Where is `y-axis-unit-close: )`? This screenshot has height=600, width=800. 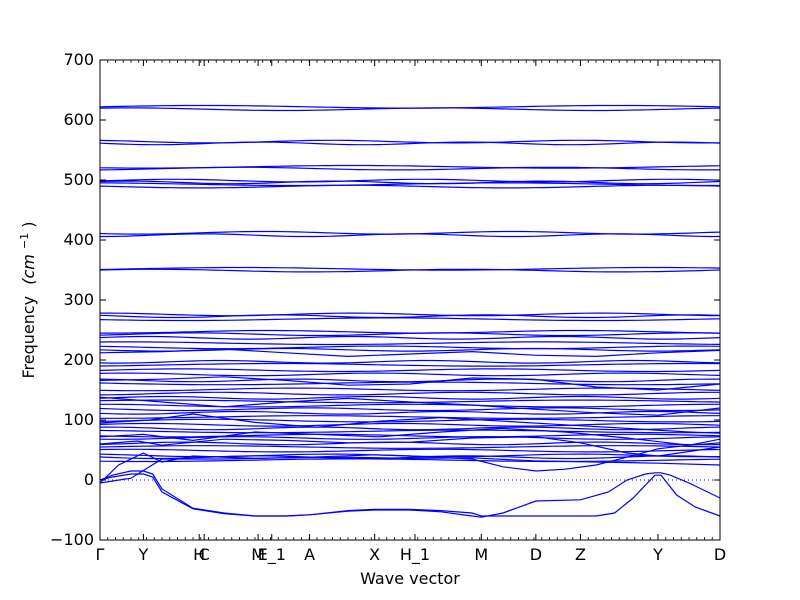
y-axis-unit-close: ) is located at coordinates (28, 224).